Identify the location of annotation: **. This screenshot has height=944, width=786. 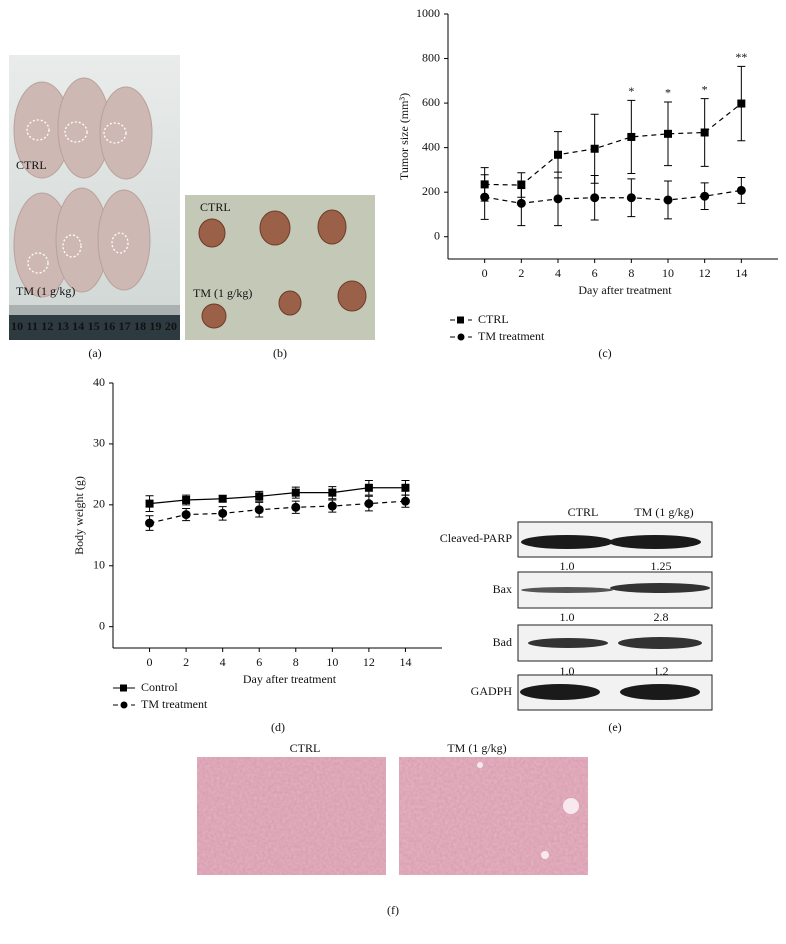
(741, 57).